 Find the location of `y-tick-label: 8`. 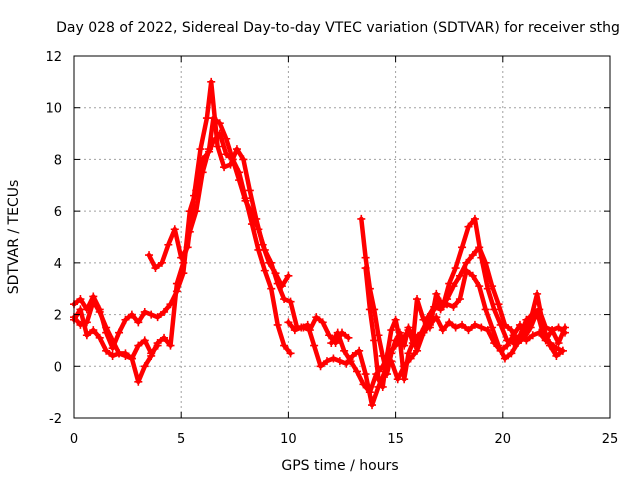

y-tick-label: 8 is located at coordinates (58, 160).